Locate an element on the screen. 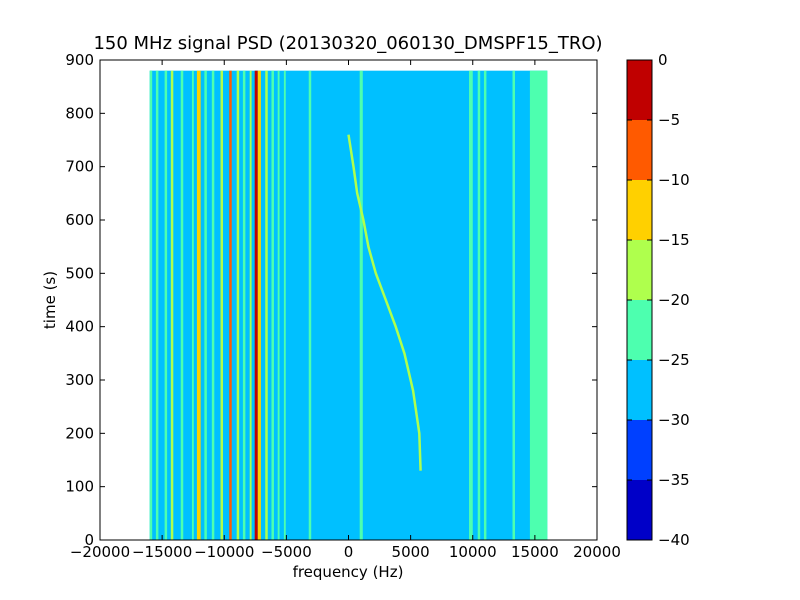  x-tick-label: −10000 is located at coordinates (224, 552).